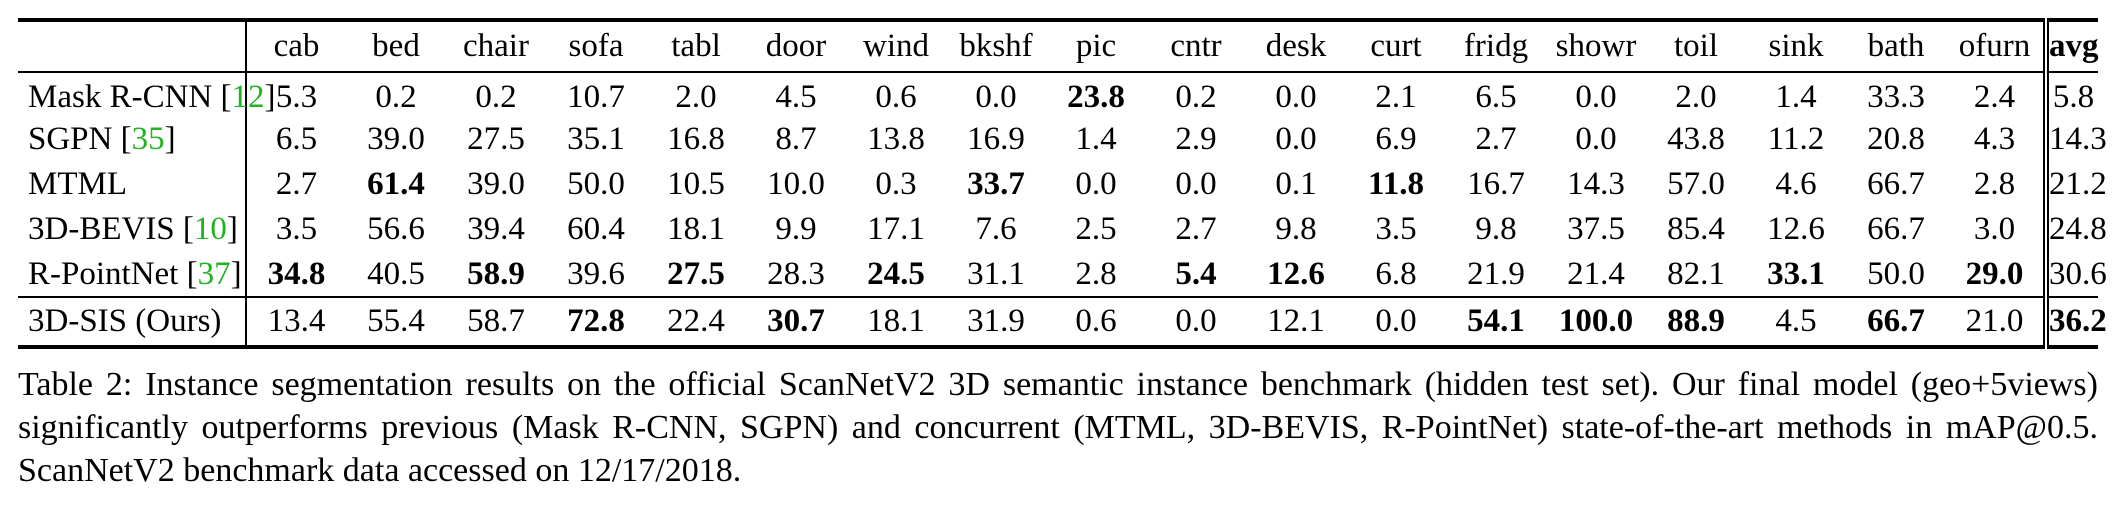 Image resolution: width=2115 pixels, height=511 pixels. What do you see at coordinates (1496, 96) in the screenshot?
I see `value-cell-fridg: 6.5` at bounding box center [1496, 96].